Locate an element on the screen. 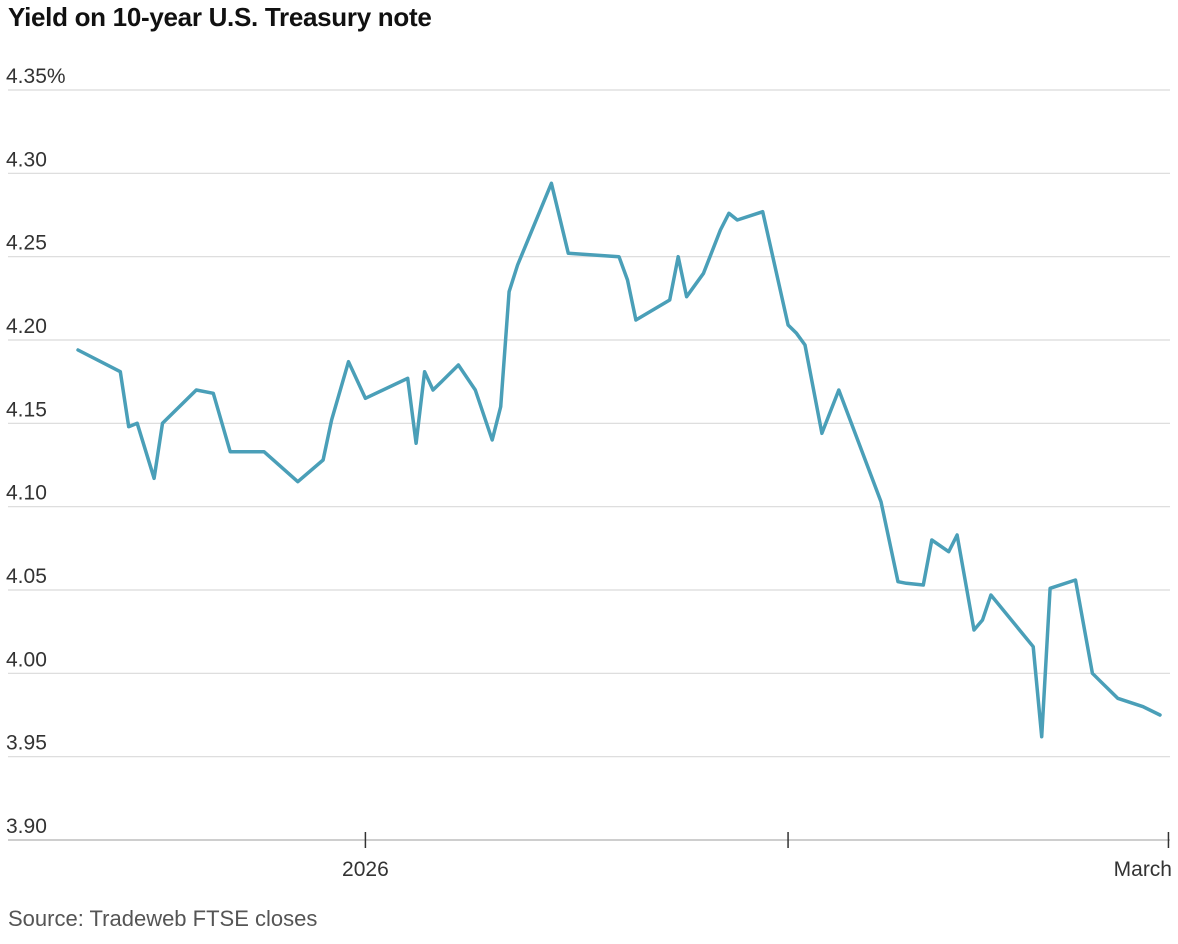 The image size is (1178, 944). y-tick-label: 3.95 is located at coordinates (26, 743).